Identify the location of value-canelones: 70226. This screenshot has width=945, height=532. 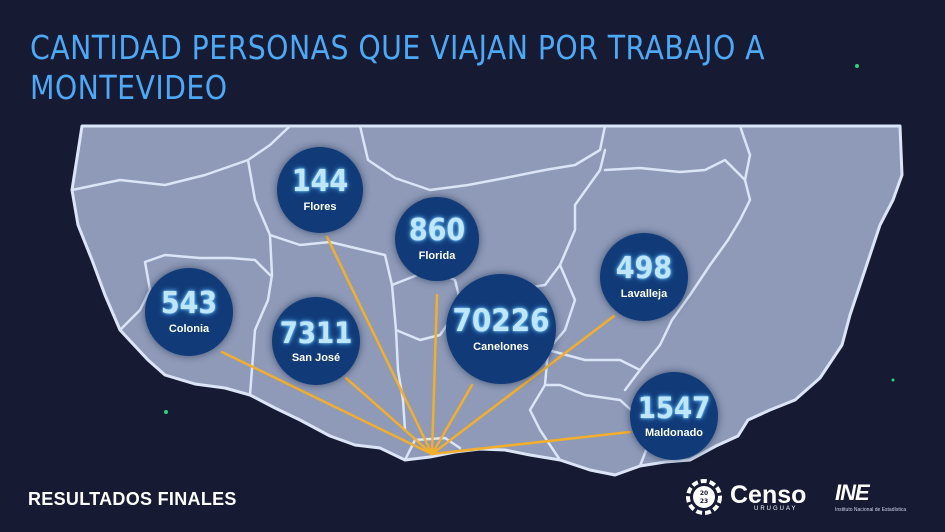
(501, 320).